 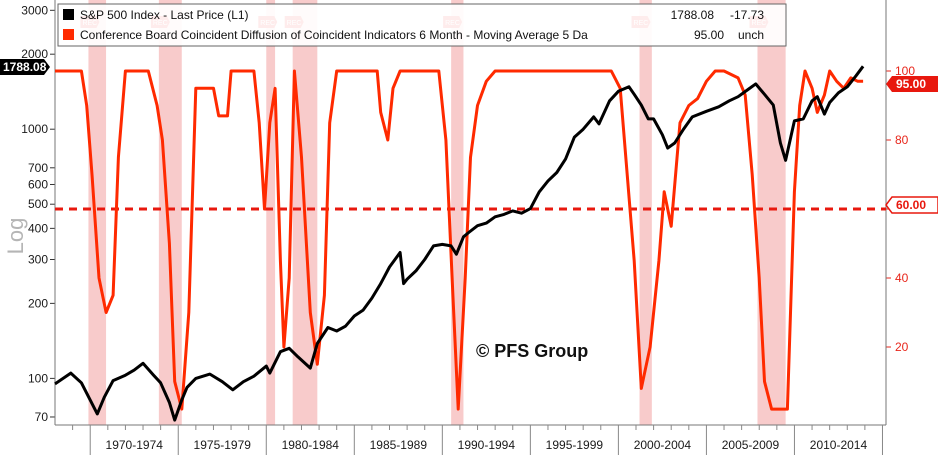 What do you see at coordinates (38, 168) in the screenshot?
I see `left-tick-label: 700` at bounding box center [38, 168].